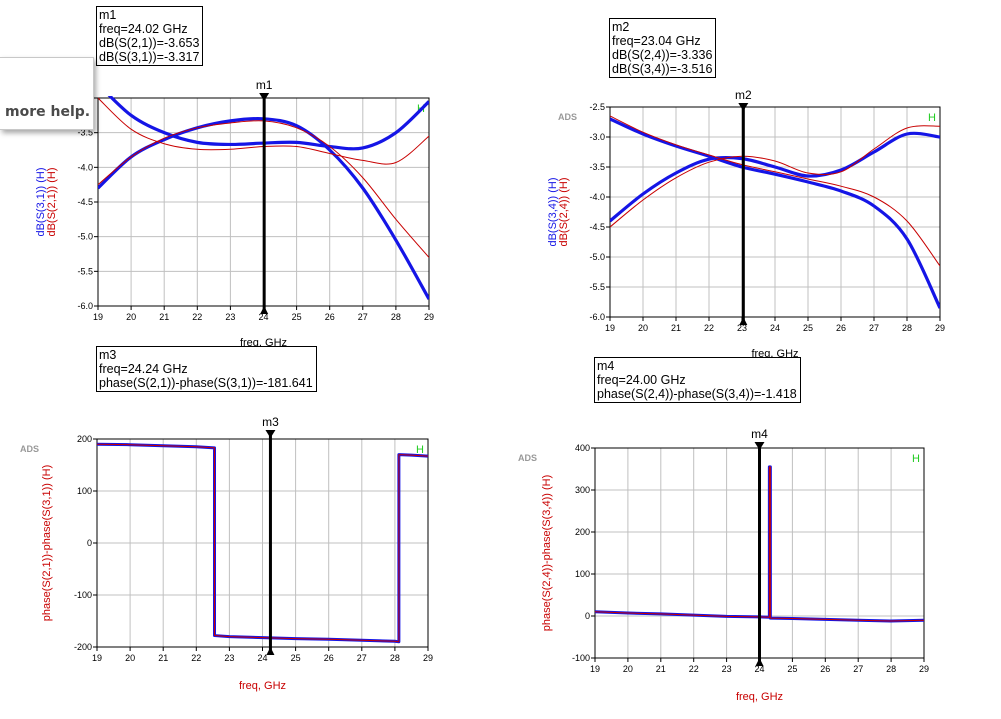 This screenshot has height=719, width=1001. I want to click on y-axis-label: phase(S(2,4))-phase(S(3,4)) (H), so click(547, 553).